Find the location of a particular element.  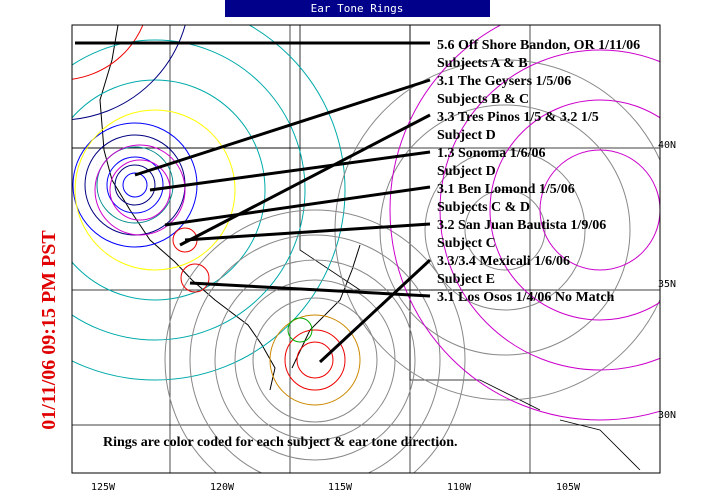

annotation: Subject E is located at coordinates (466, 279).